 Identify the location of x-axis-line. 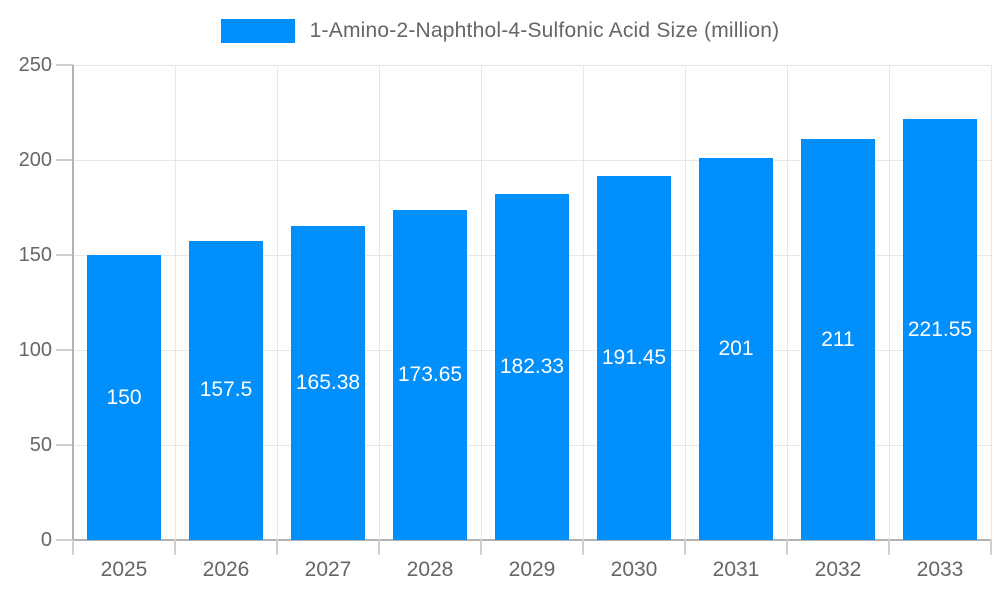
(532, 540).